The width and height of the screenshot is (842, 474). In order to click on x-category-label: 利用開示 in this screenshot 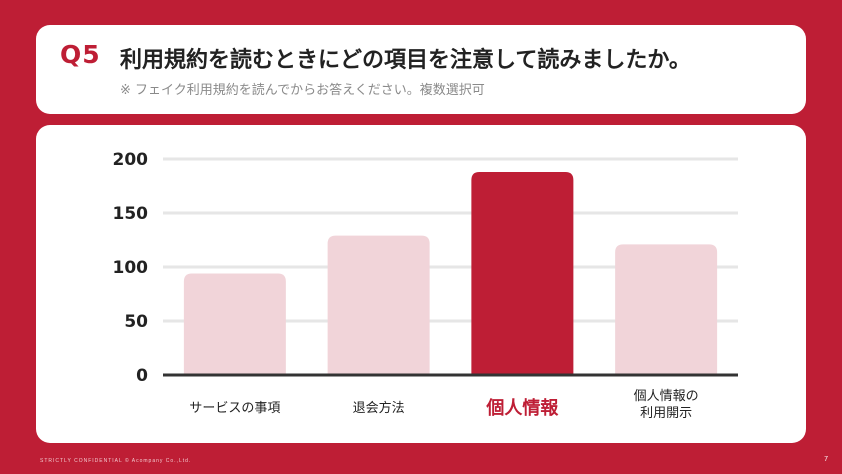, I will do `click(666, 413)`.